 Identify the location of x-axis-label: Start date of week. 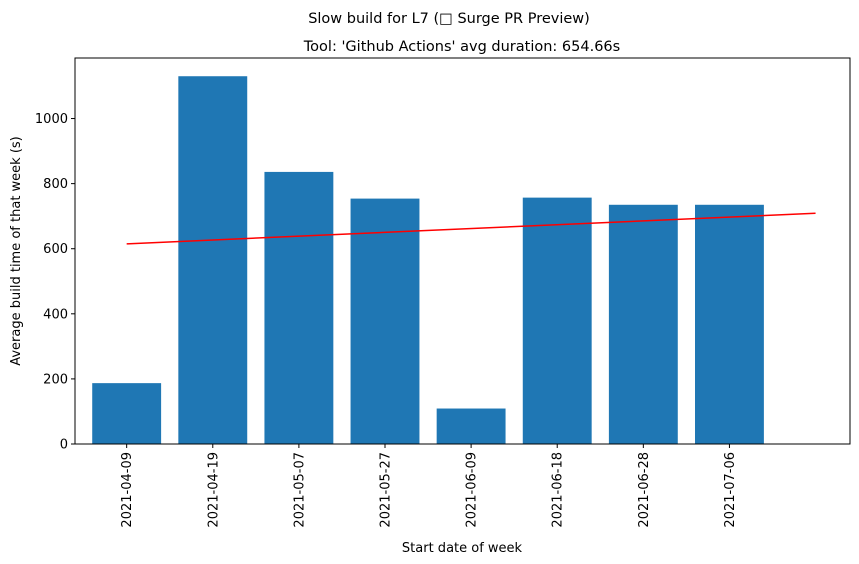
(462, 548).